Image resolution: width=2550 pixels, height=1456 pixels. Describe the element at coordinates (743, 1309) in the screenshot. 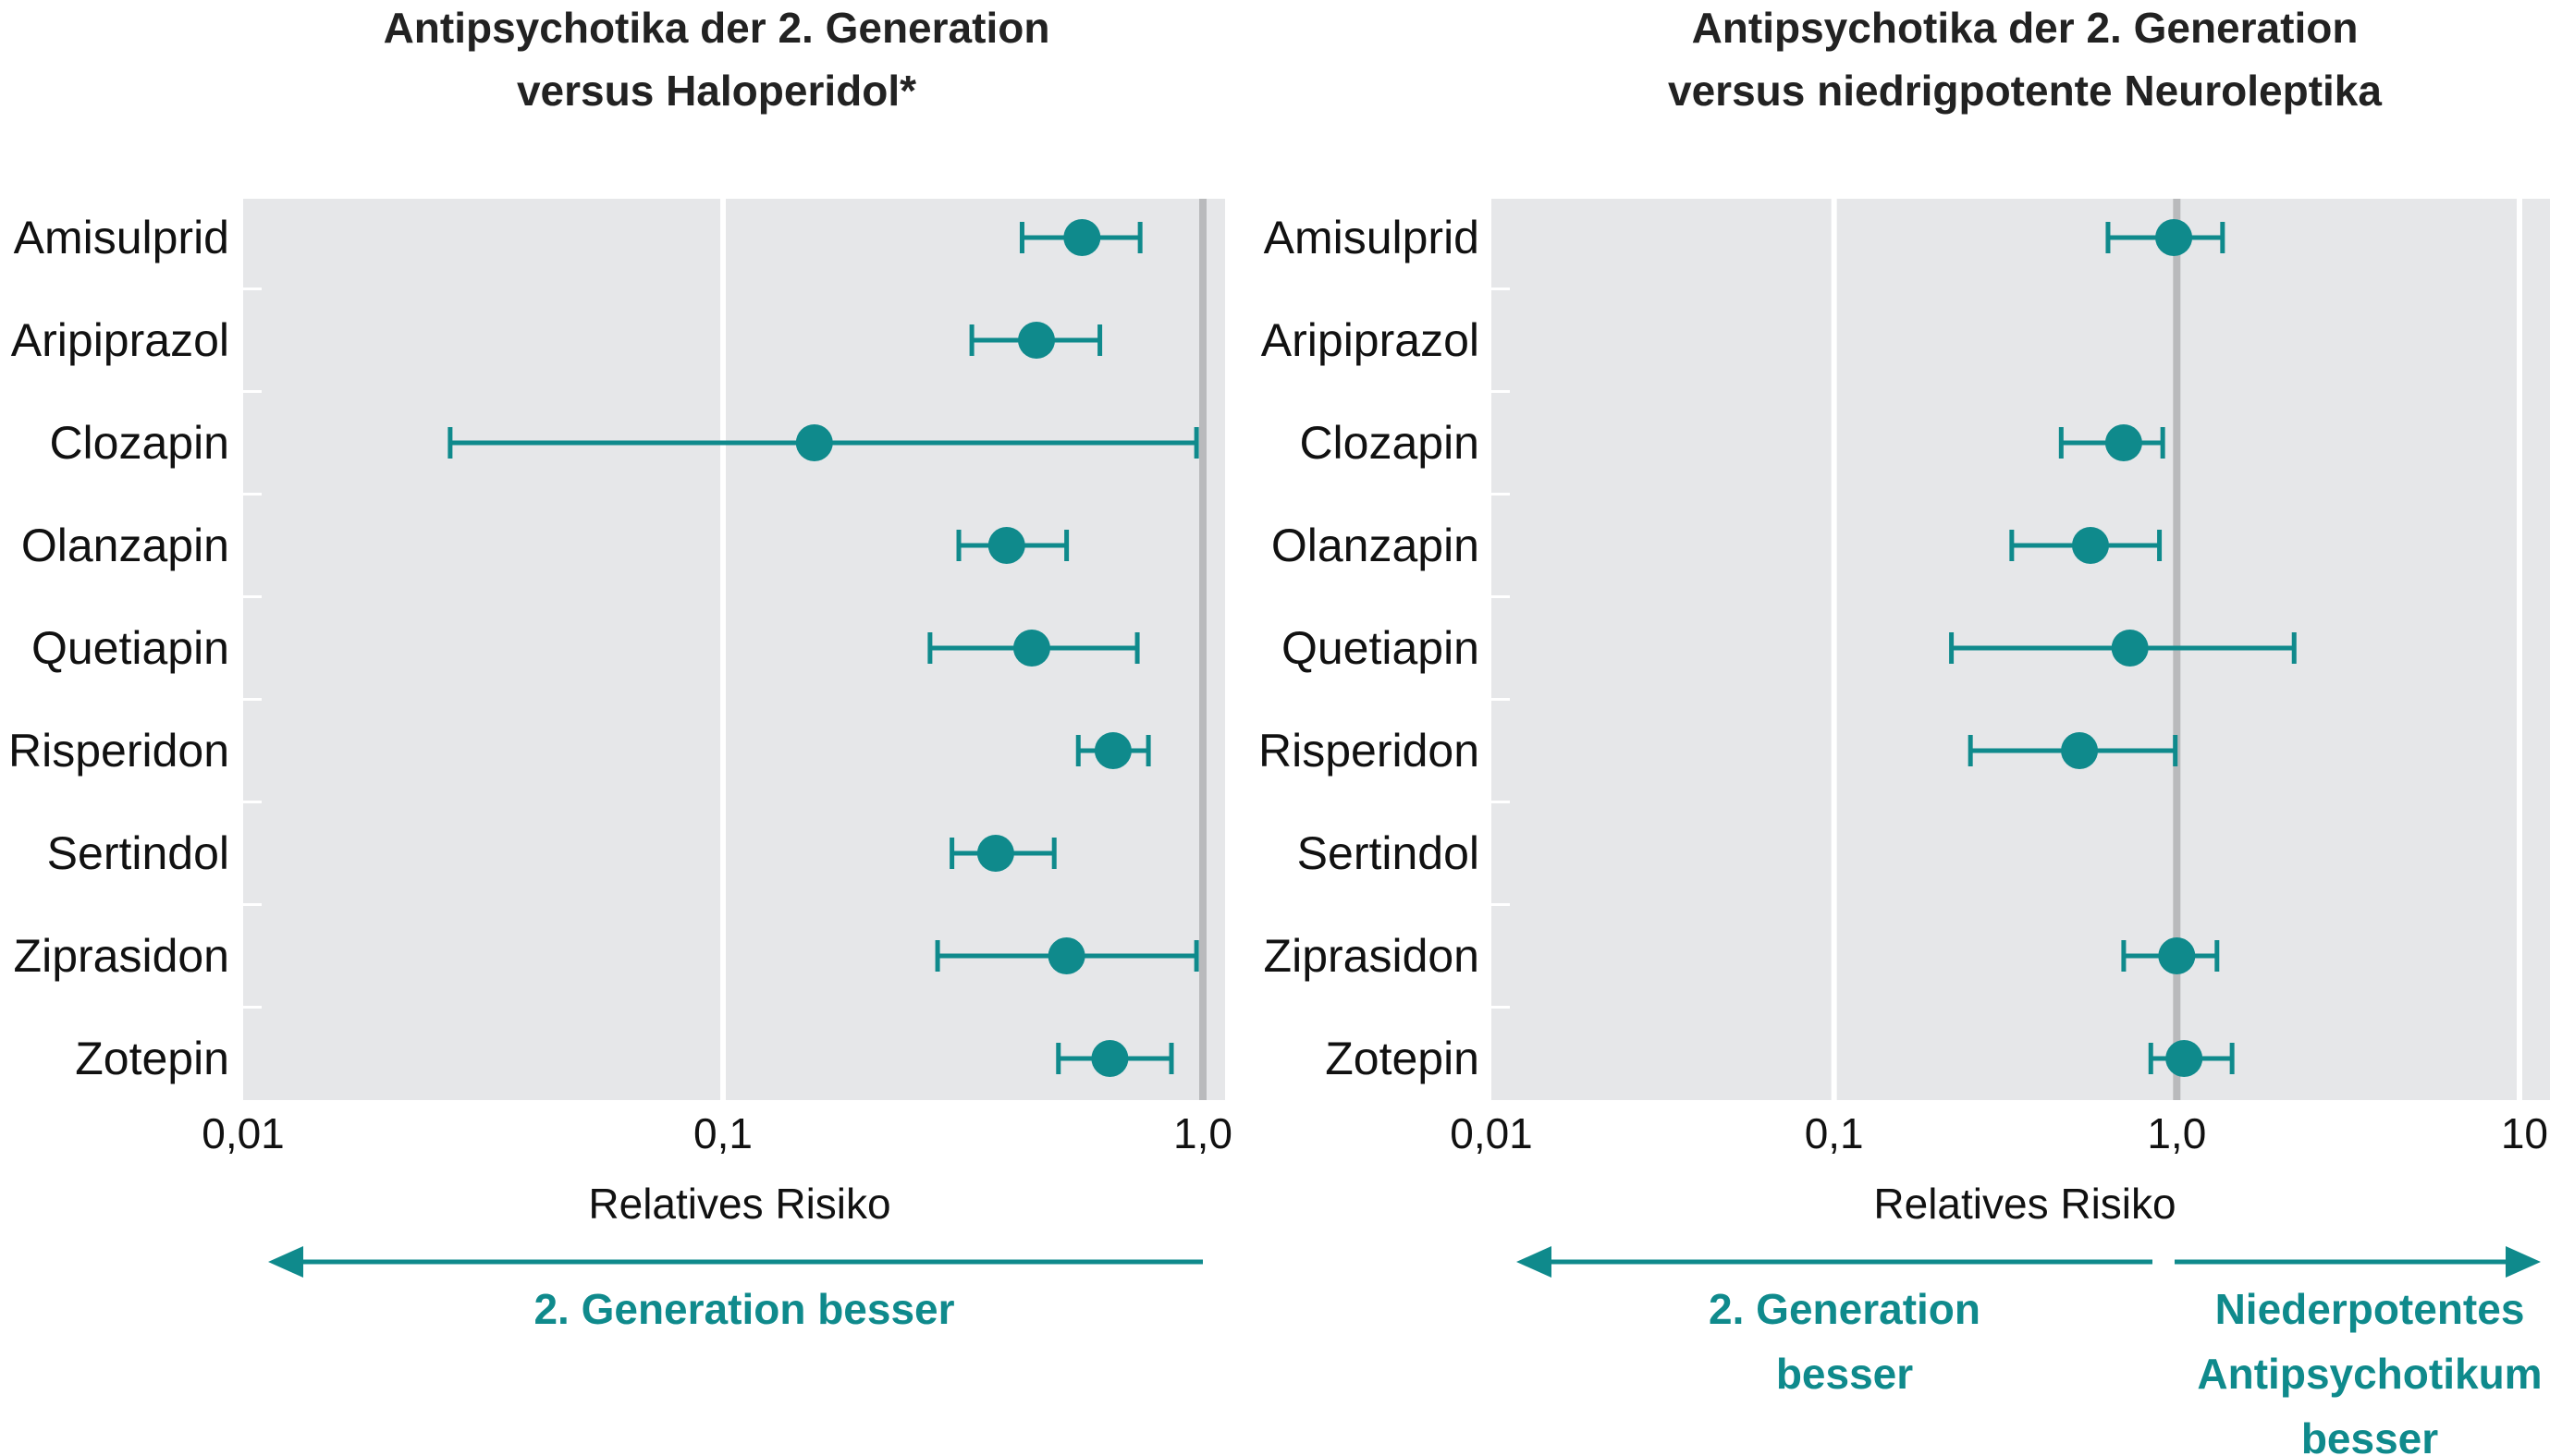

I see `direction-label-left: 2. Generation besser` at that location.